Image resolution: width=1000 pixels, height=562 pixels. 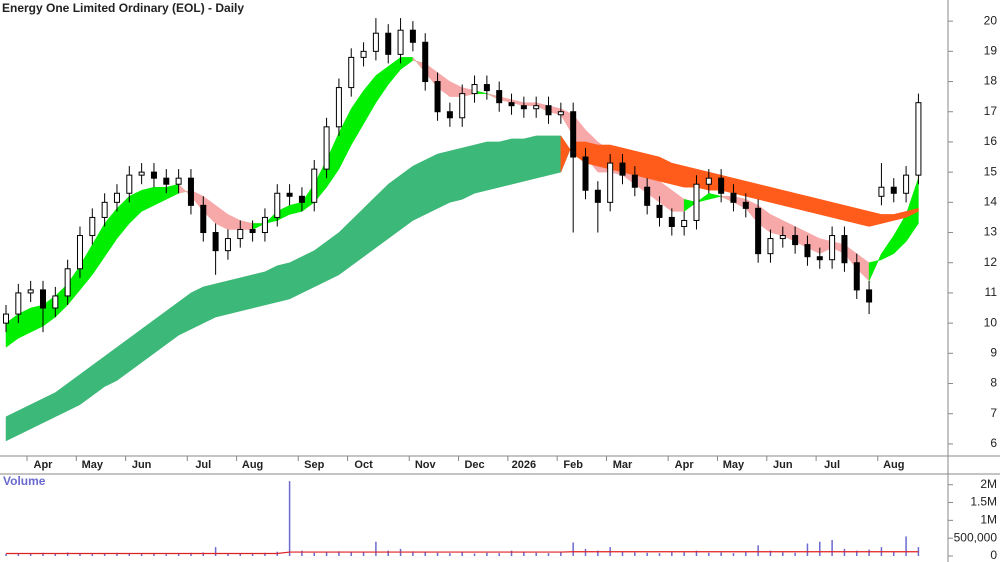 I want to click on y-tick-label: 11, so click(x=991, y=292).